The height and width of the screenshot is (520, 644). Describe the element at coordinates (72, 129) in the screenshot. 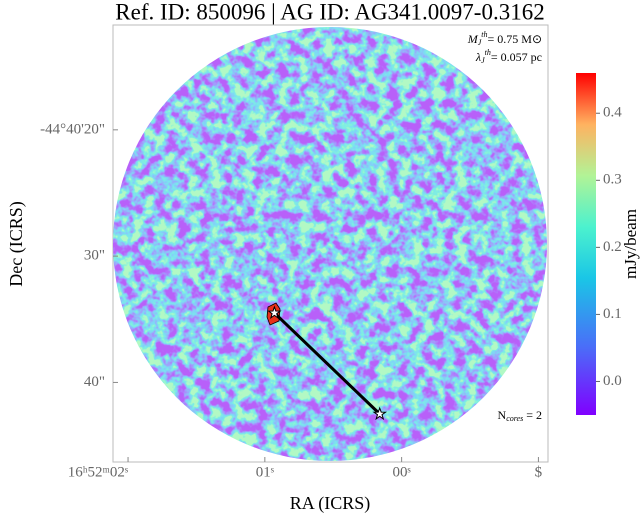

I see `y-tick-label: -44°40'20"` at that location.